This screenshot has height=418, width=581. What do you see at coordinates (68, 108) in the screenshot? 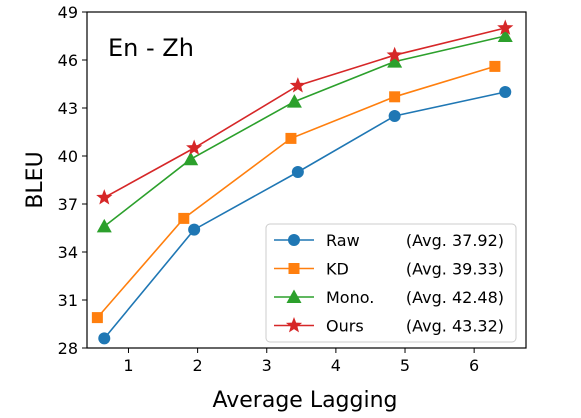
I see `y-tick-label: 43` at bounding box center [68, 108].